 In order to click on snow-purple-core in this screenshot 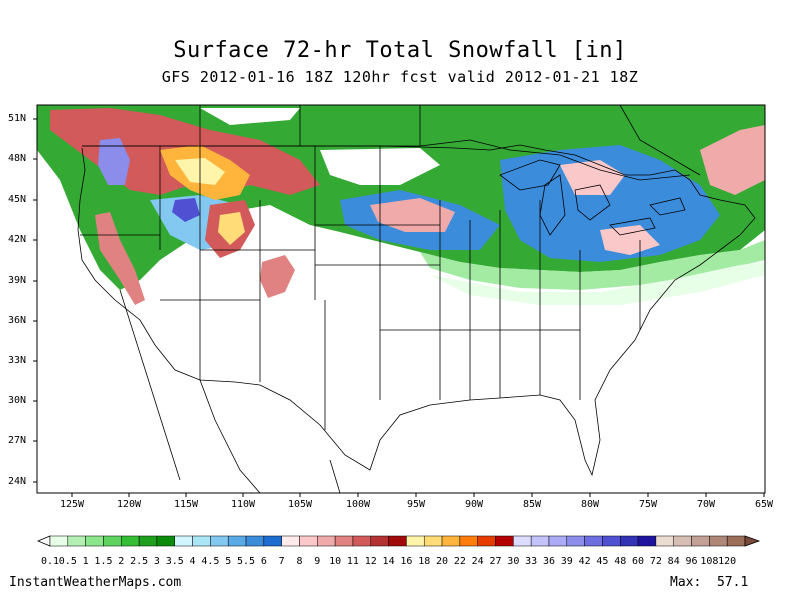, I will do `click(186, 210)`.